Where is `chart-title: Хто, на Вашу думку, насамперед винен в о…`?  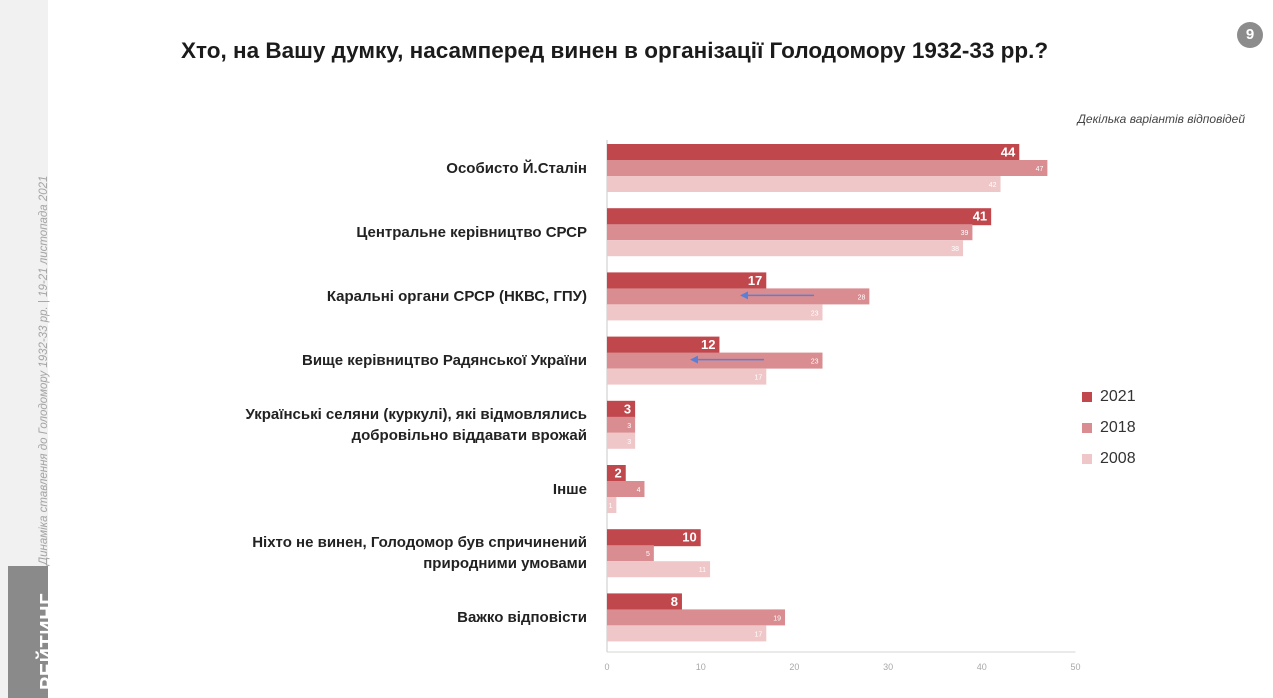
chart-title: Хто, на Вашу думку, насамперед винен в о… is located at coordinates (615, 50).